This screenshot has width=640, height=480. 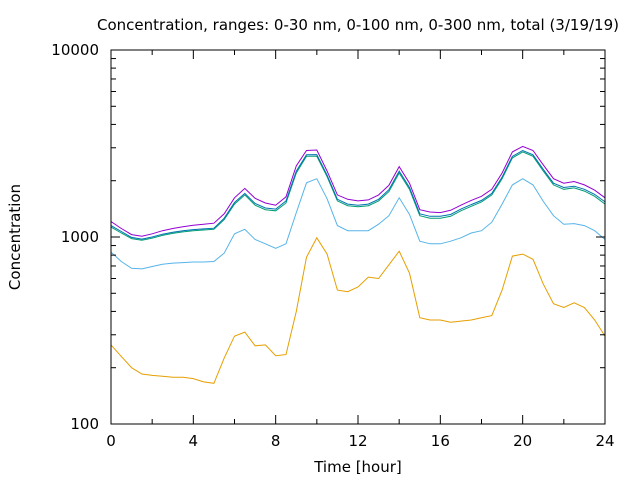 I want to click on x-tick-label: 12, so click(x=357, y=441).